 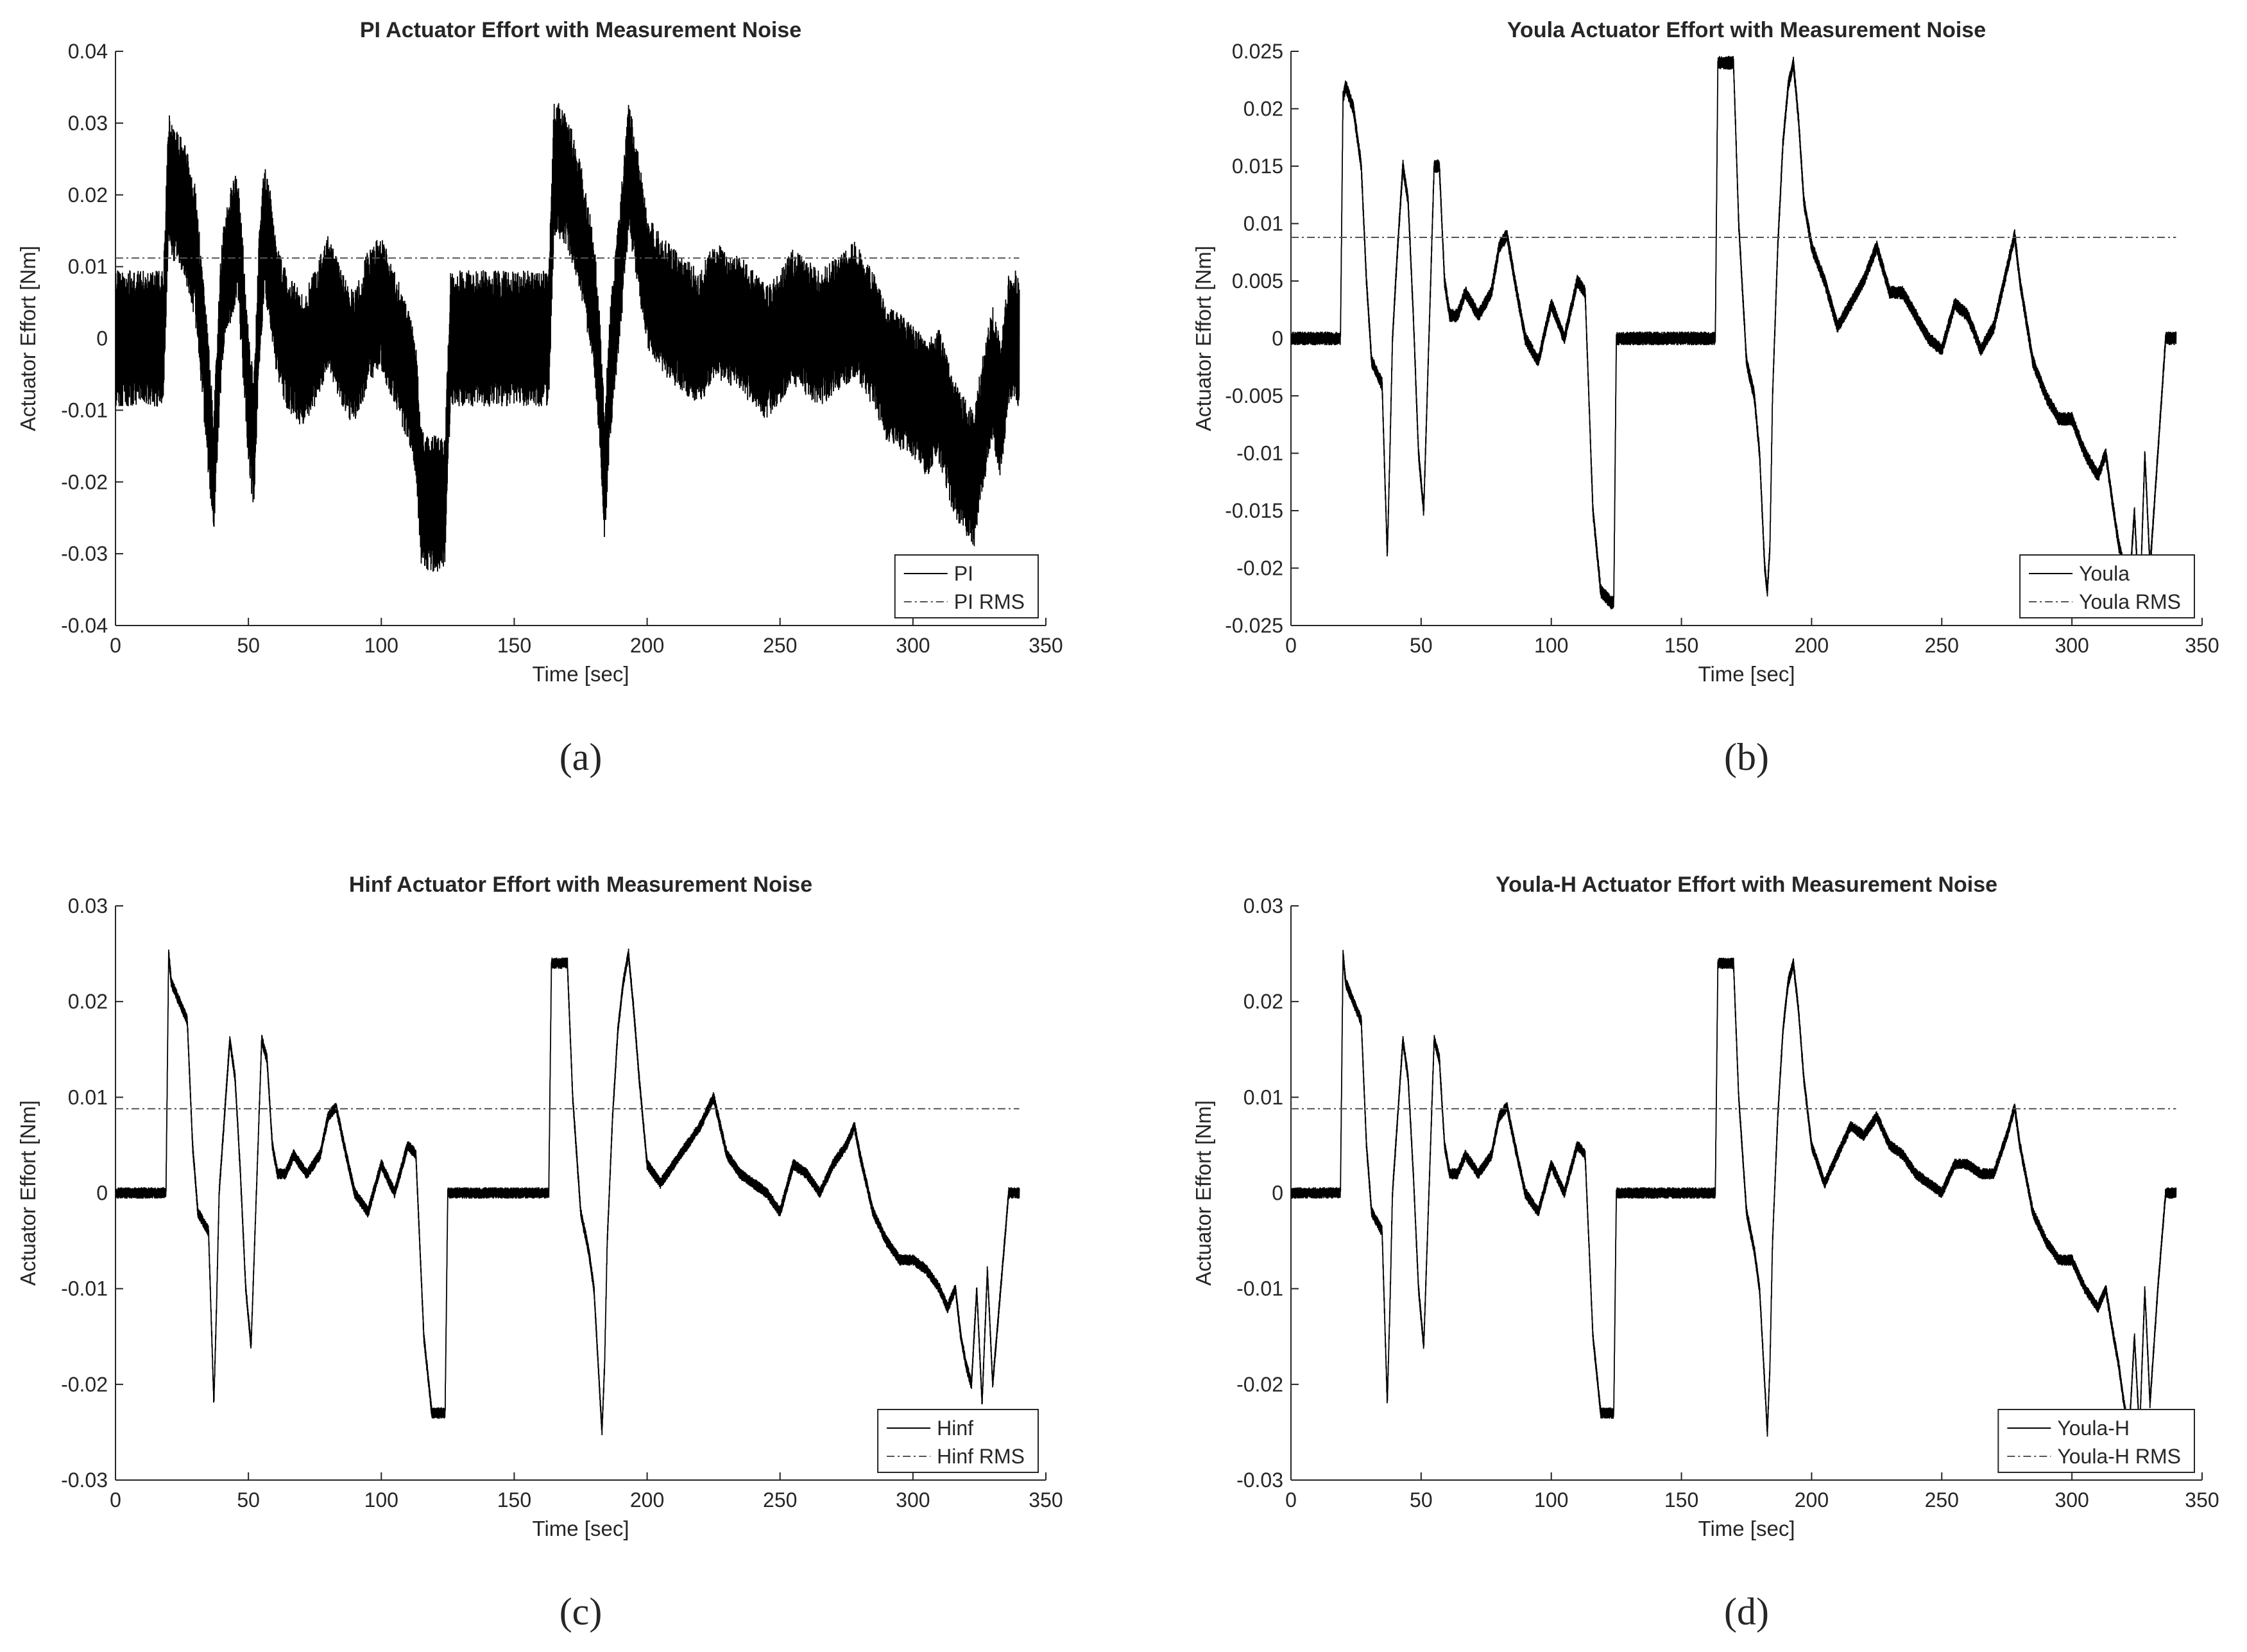 What do you see at coordinates (1254, 625) in the screenshot?
I see `y-tick-label: -0.025` at bounding box center [1254, 625].